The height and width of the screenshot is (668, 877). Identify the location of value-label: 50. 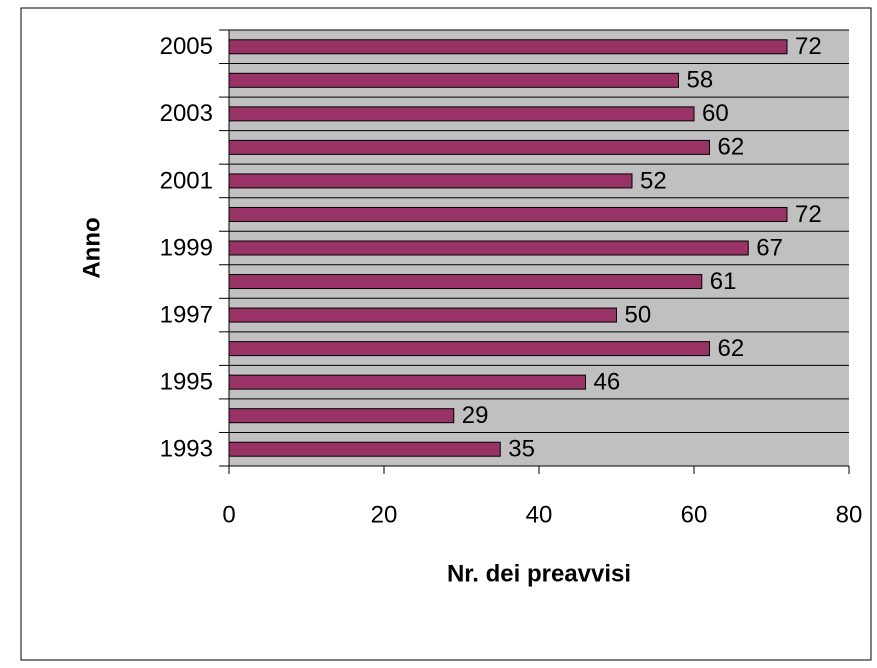
(638, 314).